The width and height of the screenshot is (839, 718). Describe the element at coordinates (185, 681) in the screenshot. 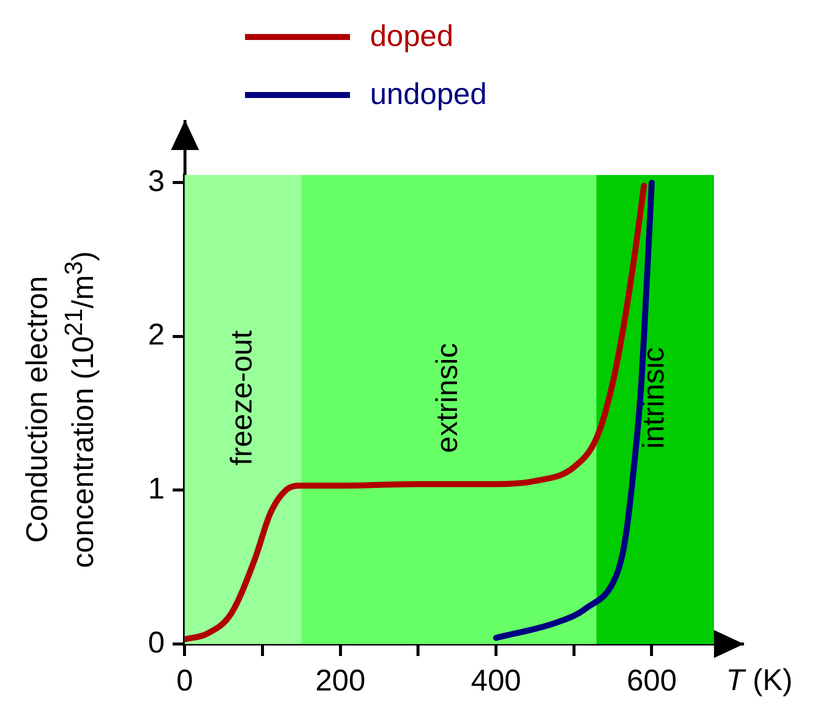

I see `x-tick-label: 0` at that location.